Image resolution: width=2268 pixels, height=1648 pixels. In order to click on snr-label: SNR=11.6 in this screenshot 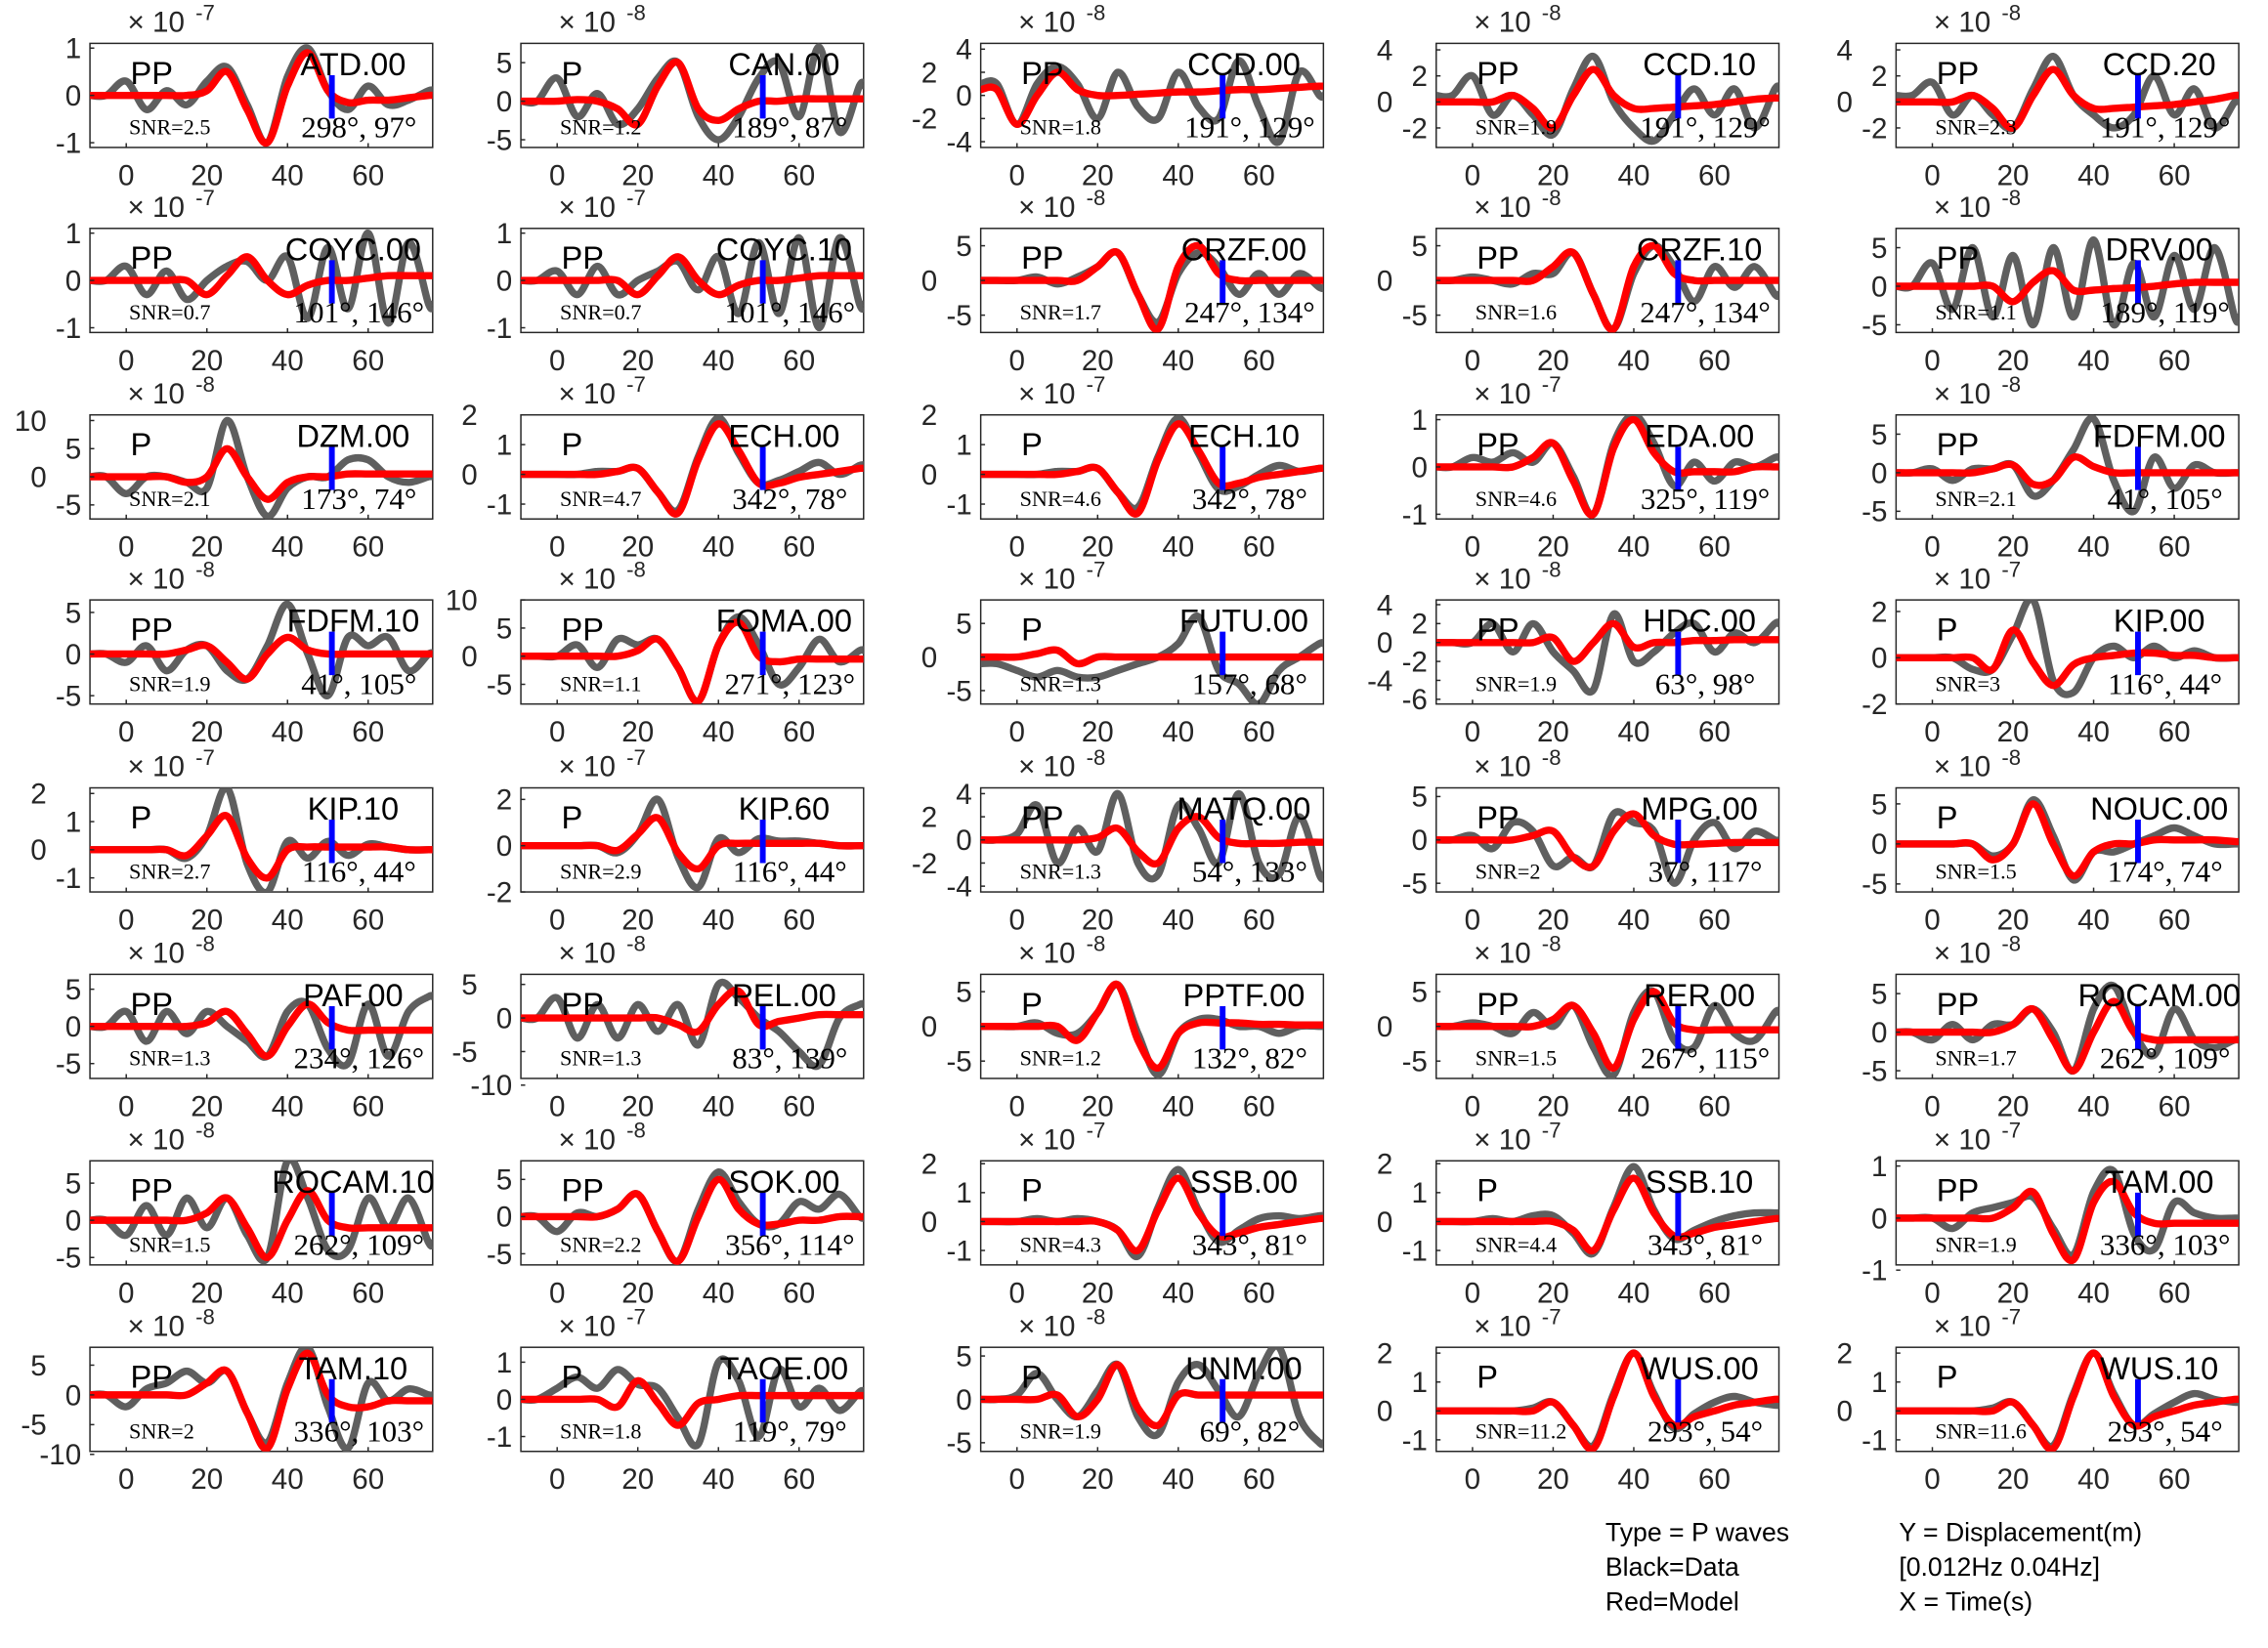, I will do `click(1981, 1430)`.